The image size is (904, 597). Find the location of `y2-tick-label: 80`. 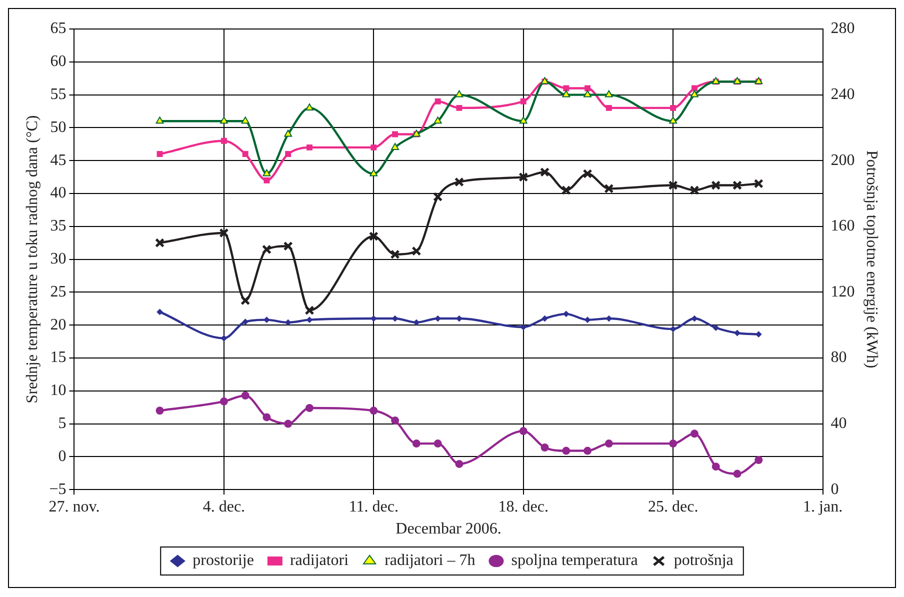

y2-tick-label: 80 is located at coordinates (838, 357).